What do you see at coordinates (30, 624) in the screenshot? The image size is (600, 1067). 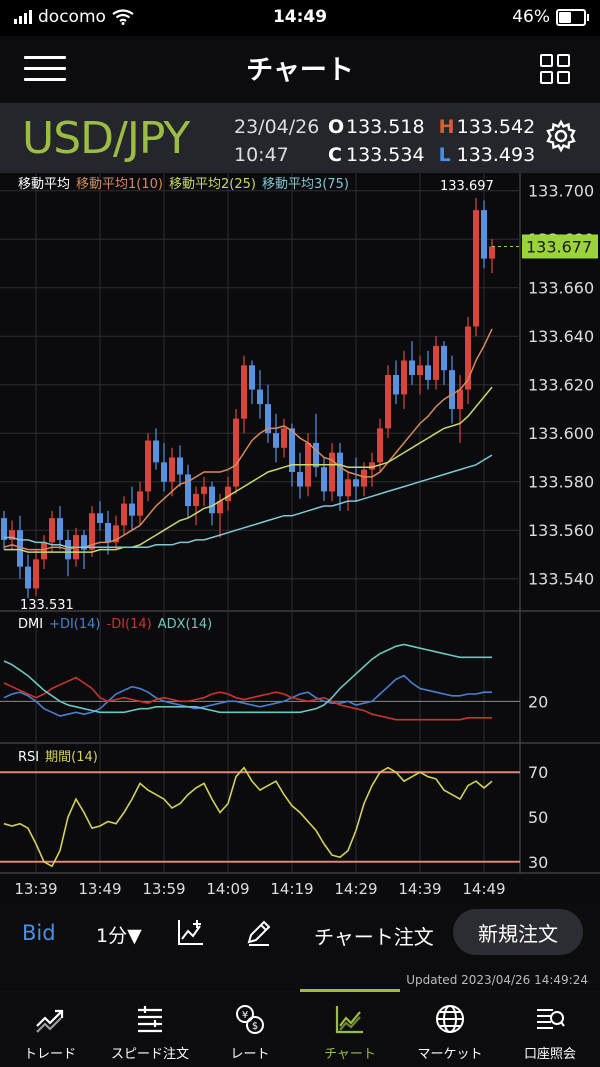 I see `legend-item: DMI` at bounding box center [30, 624].